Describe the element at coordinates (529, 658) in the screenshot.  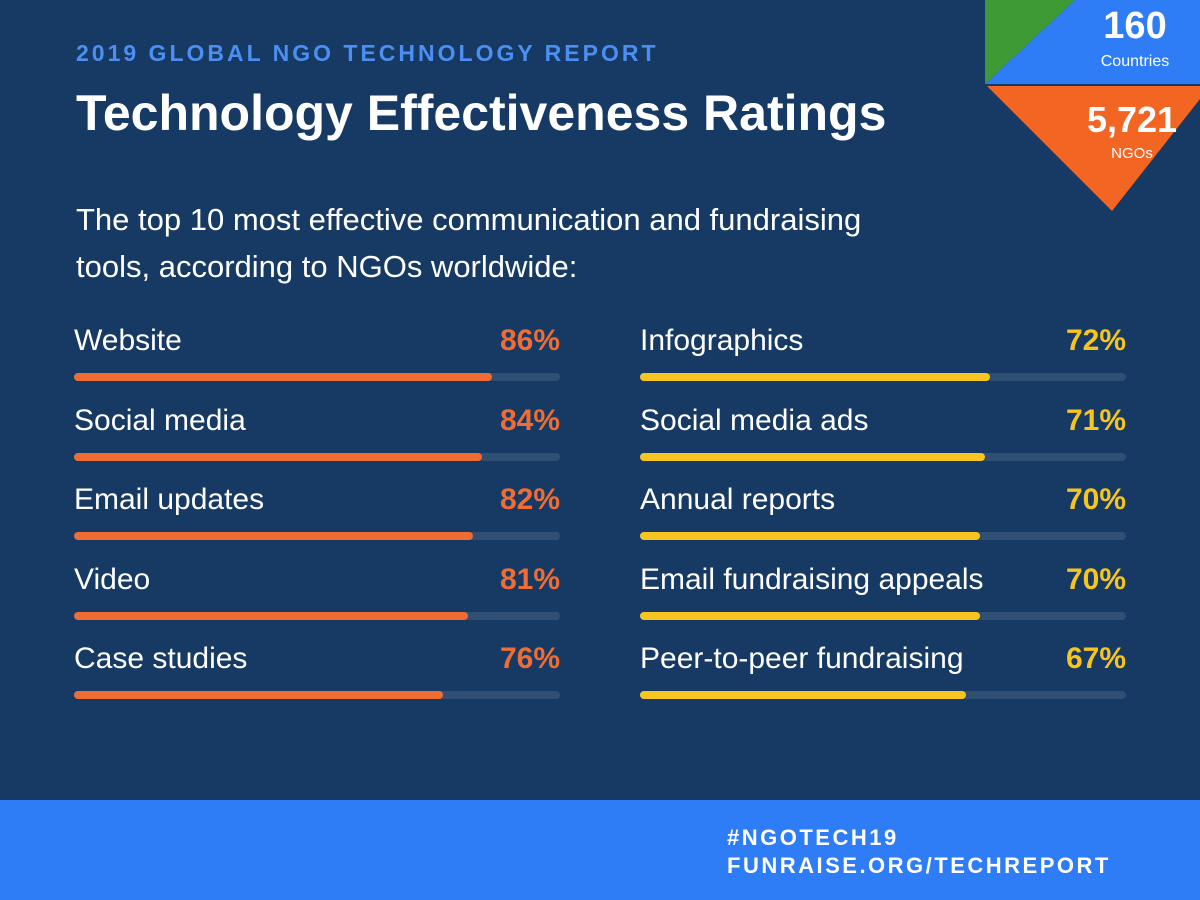
I see `rating-value: 76%` at that location.